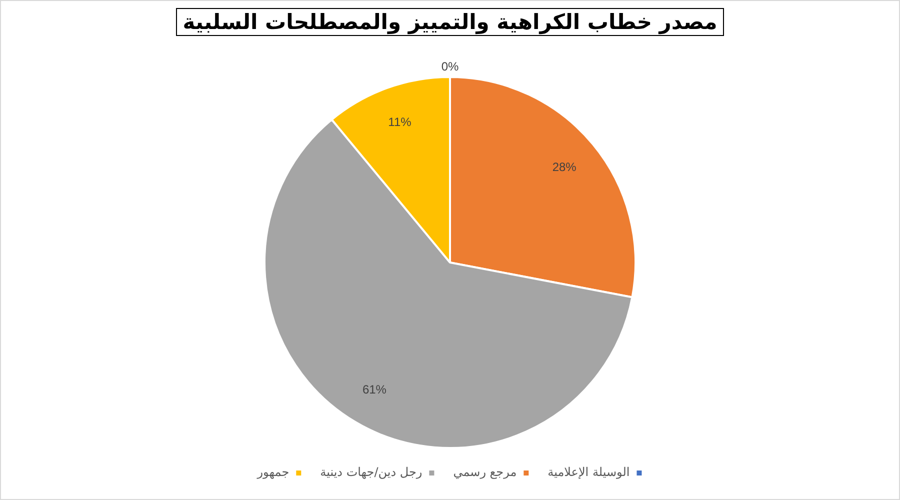  I want to click on legend-label: الوسيلة الإعلامية, so click(589, 472).